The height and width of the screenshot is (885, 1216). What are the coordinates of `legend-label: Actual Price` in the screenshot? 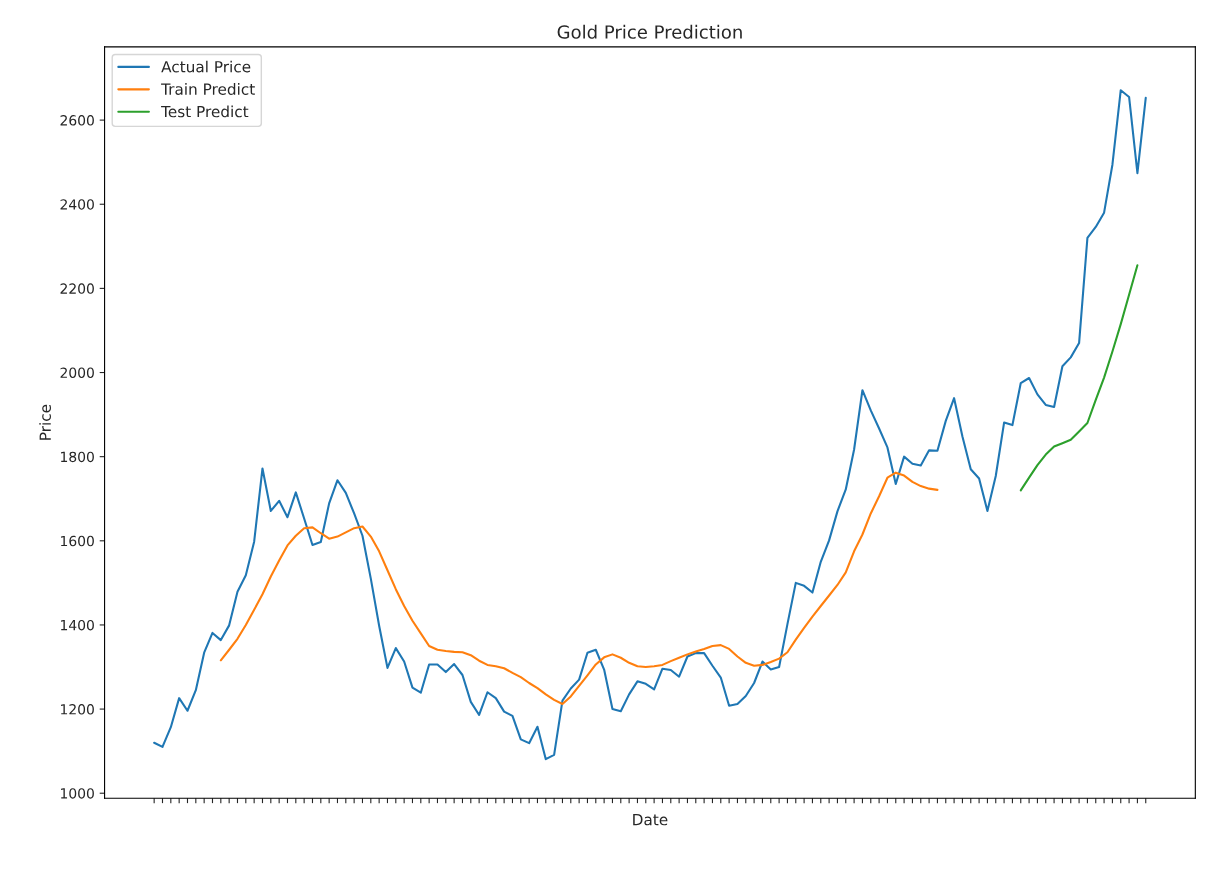 It's located at (206, 66).